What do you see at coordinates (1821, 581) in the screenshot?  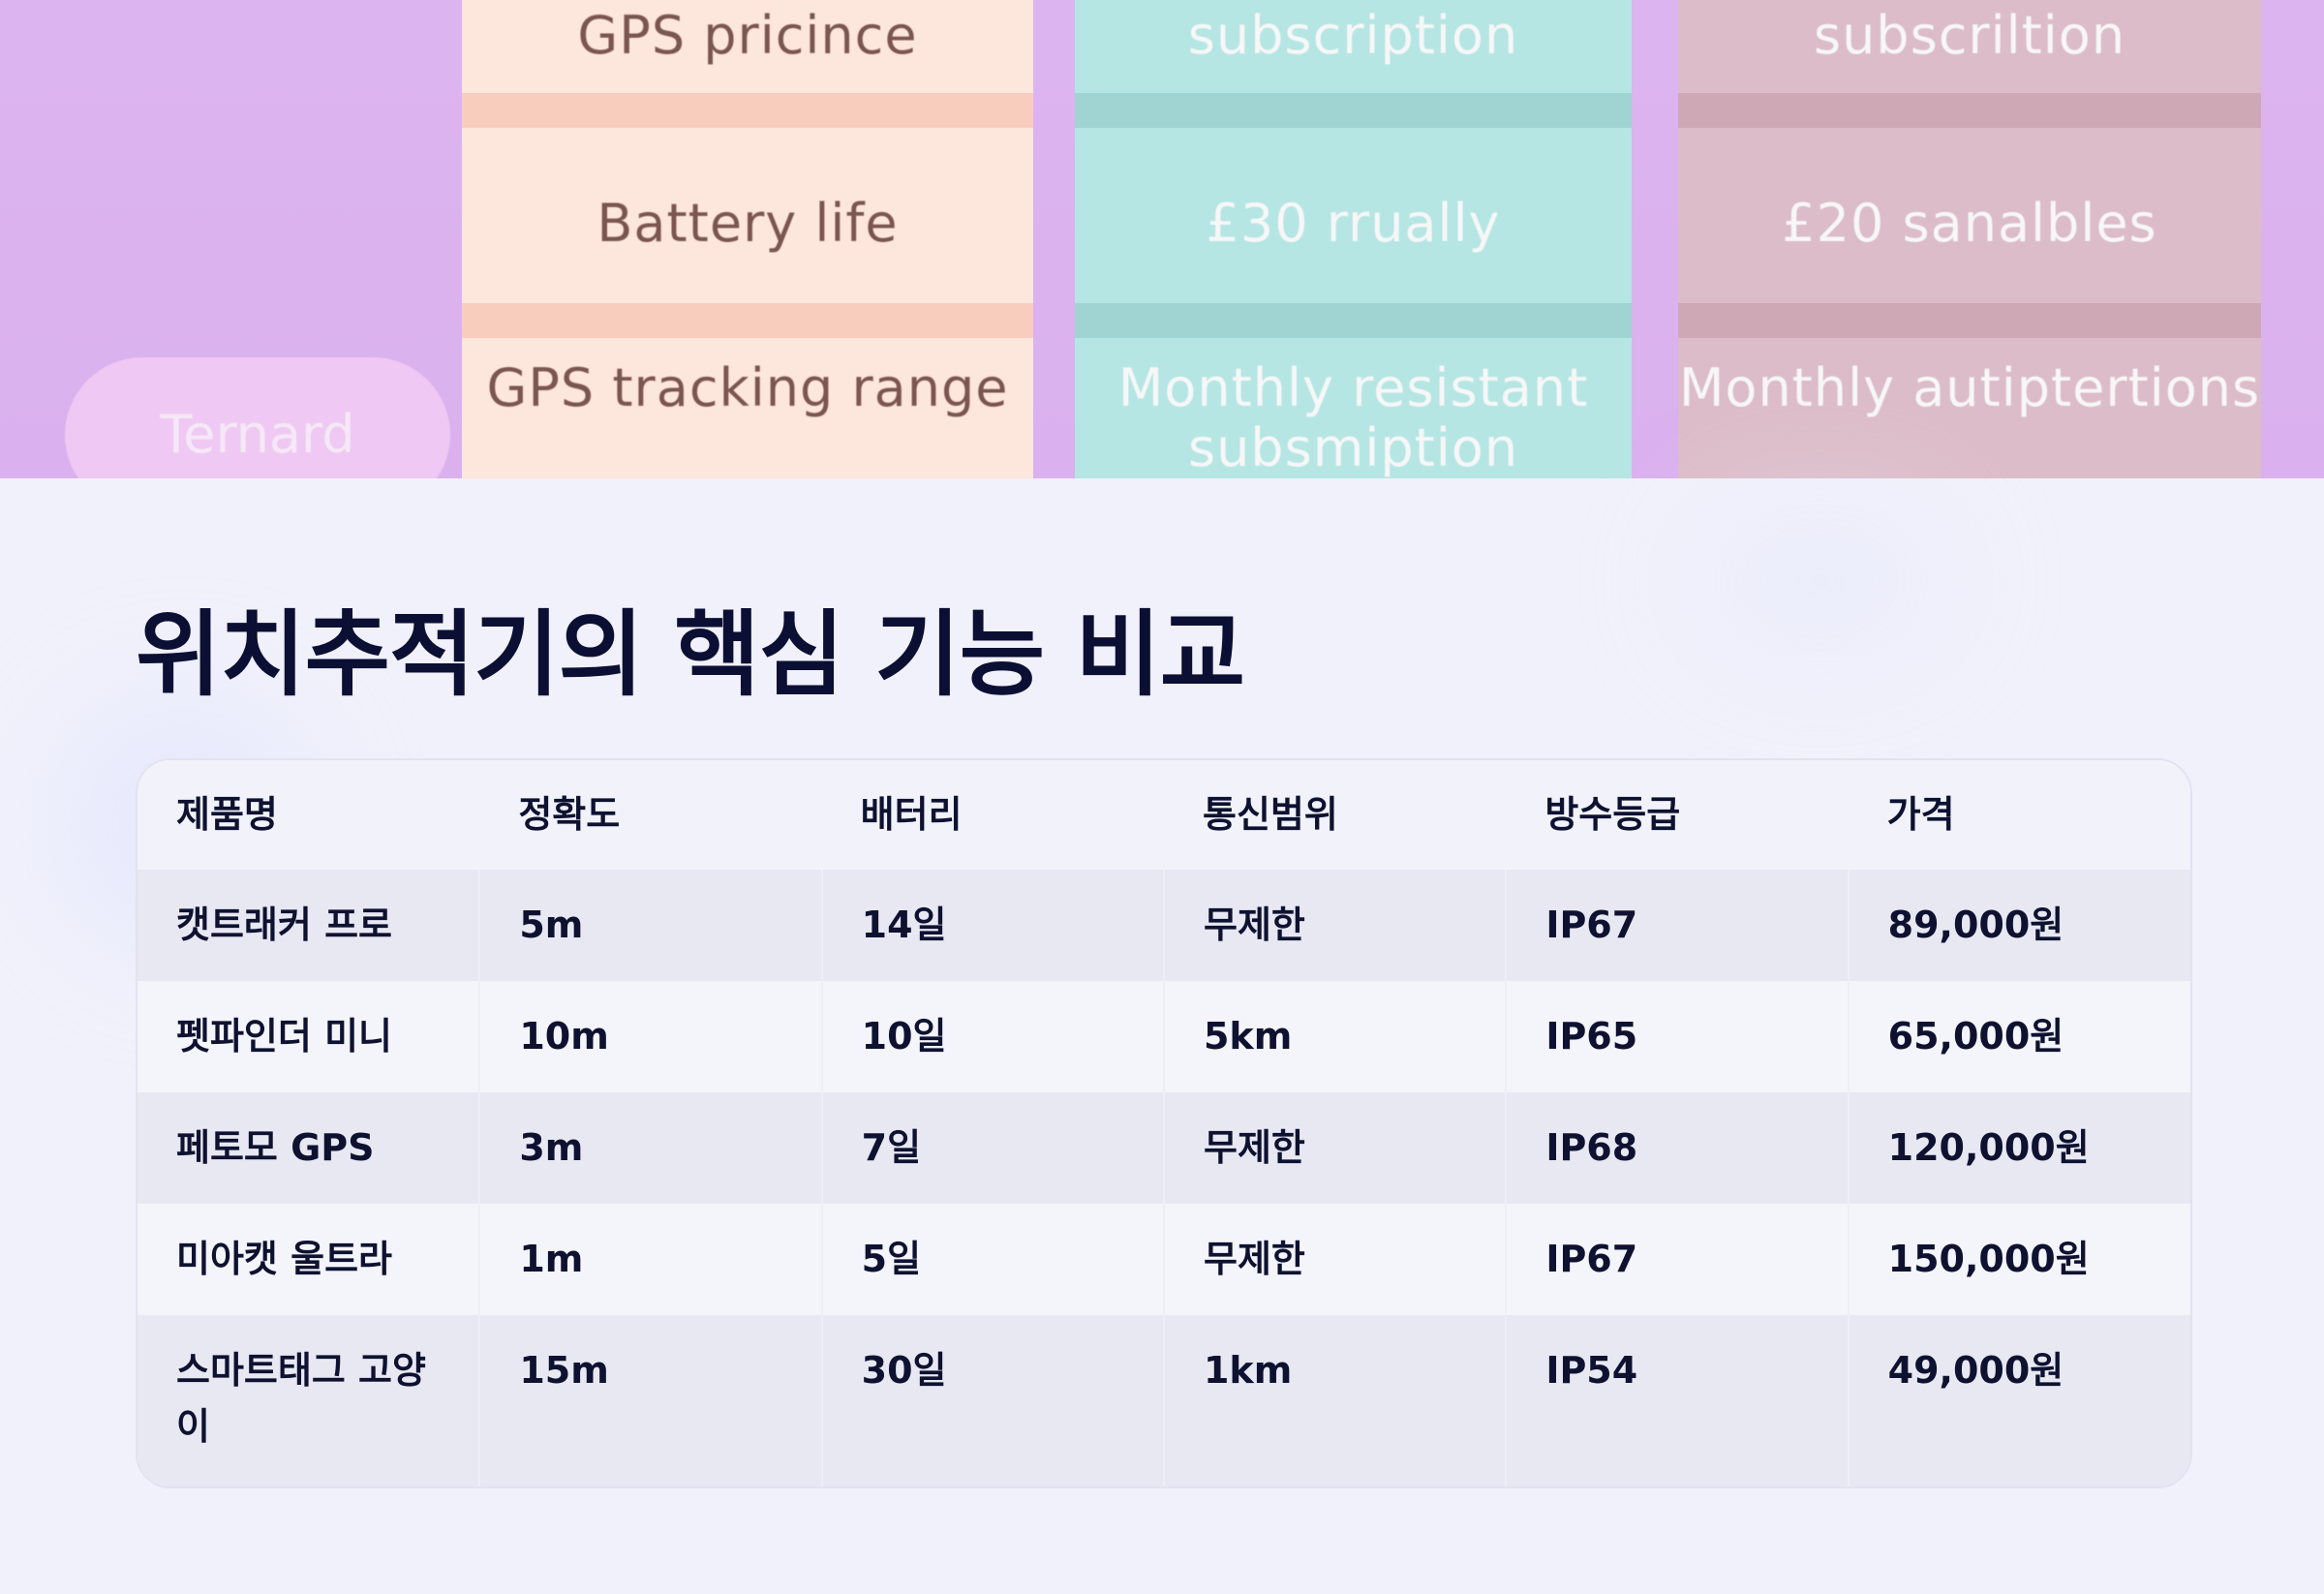 I see `background-glow` at bounding box center [1821, 581].